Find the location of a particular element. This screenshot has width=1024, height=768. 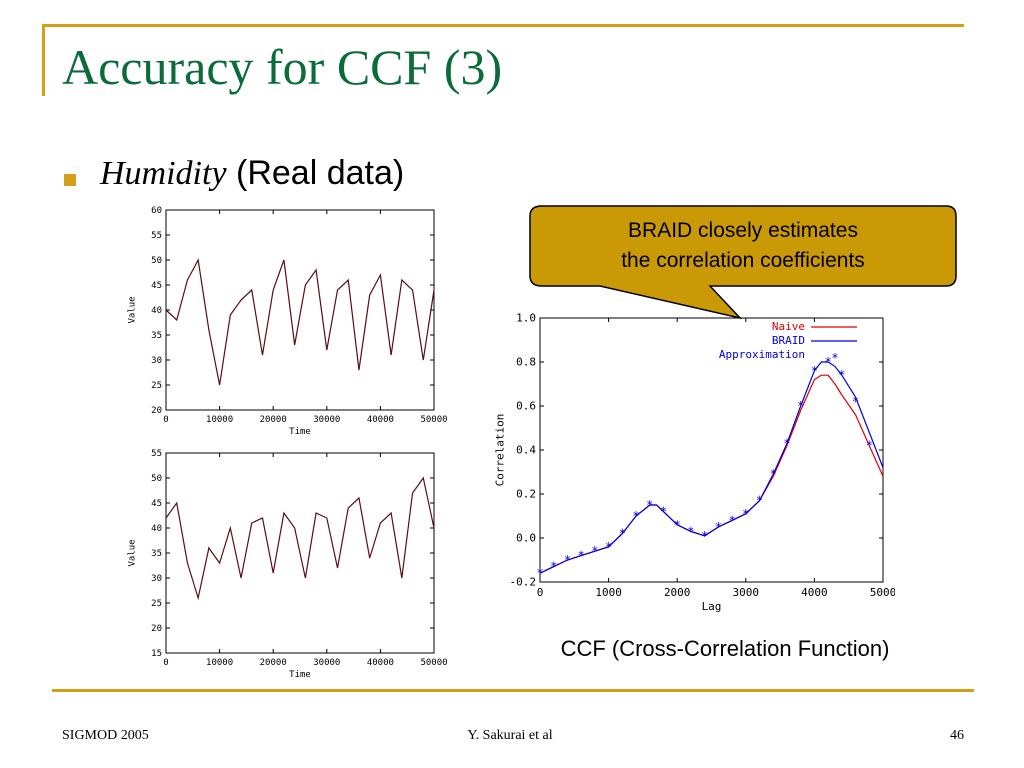

bullet-square-icon is located at coordinates (70, 180).